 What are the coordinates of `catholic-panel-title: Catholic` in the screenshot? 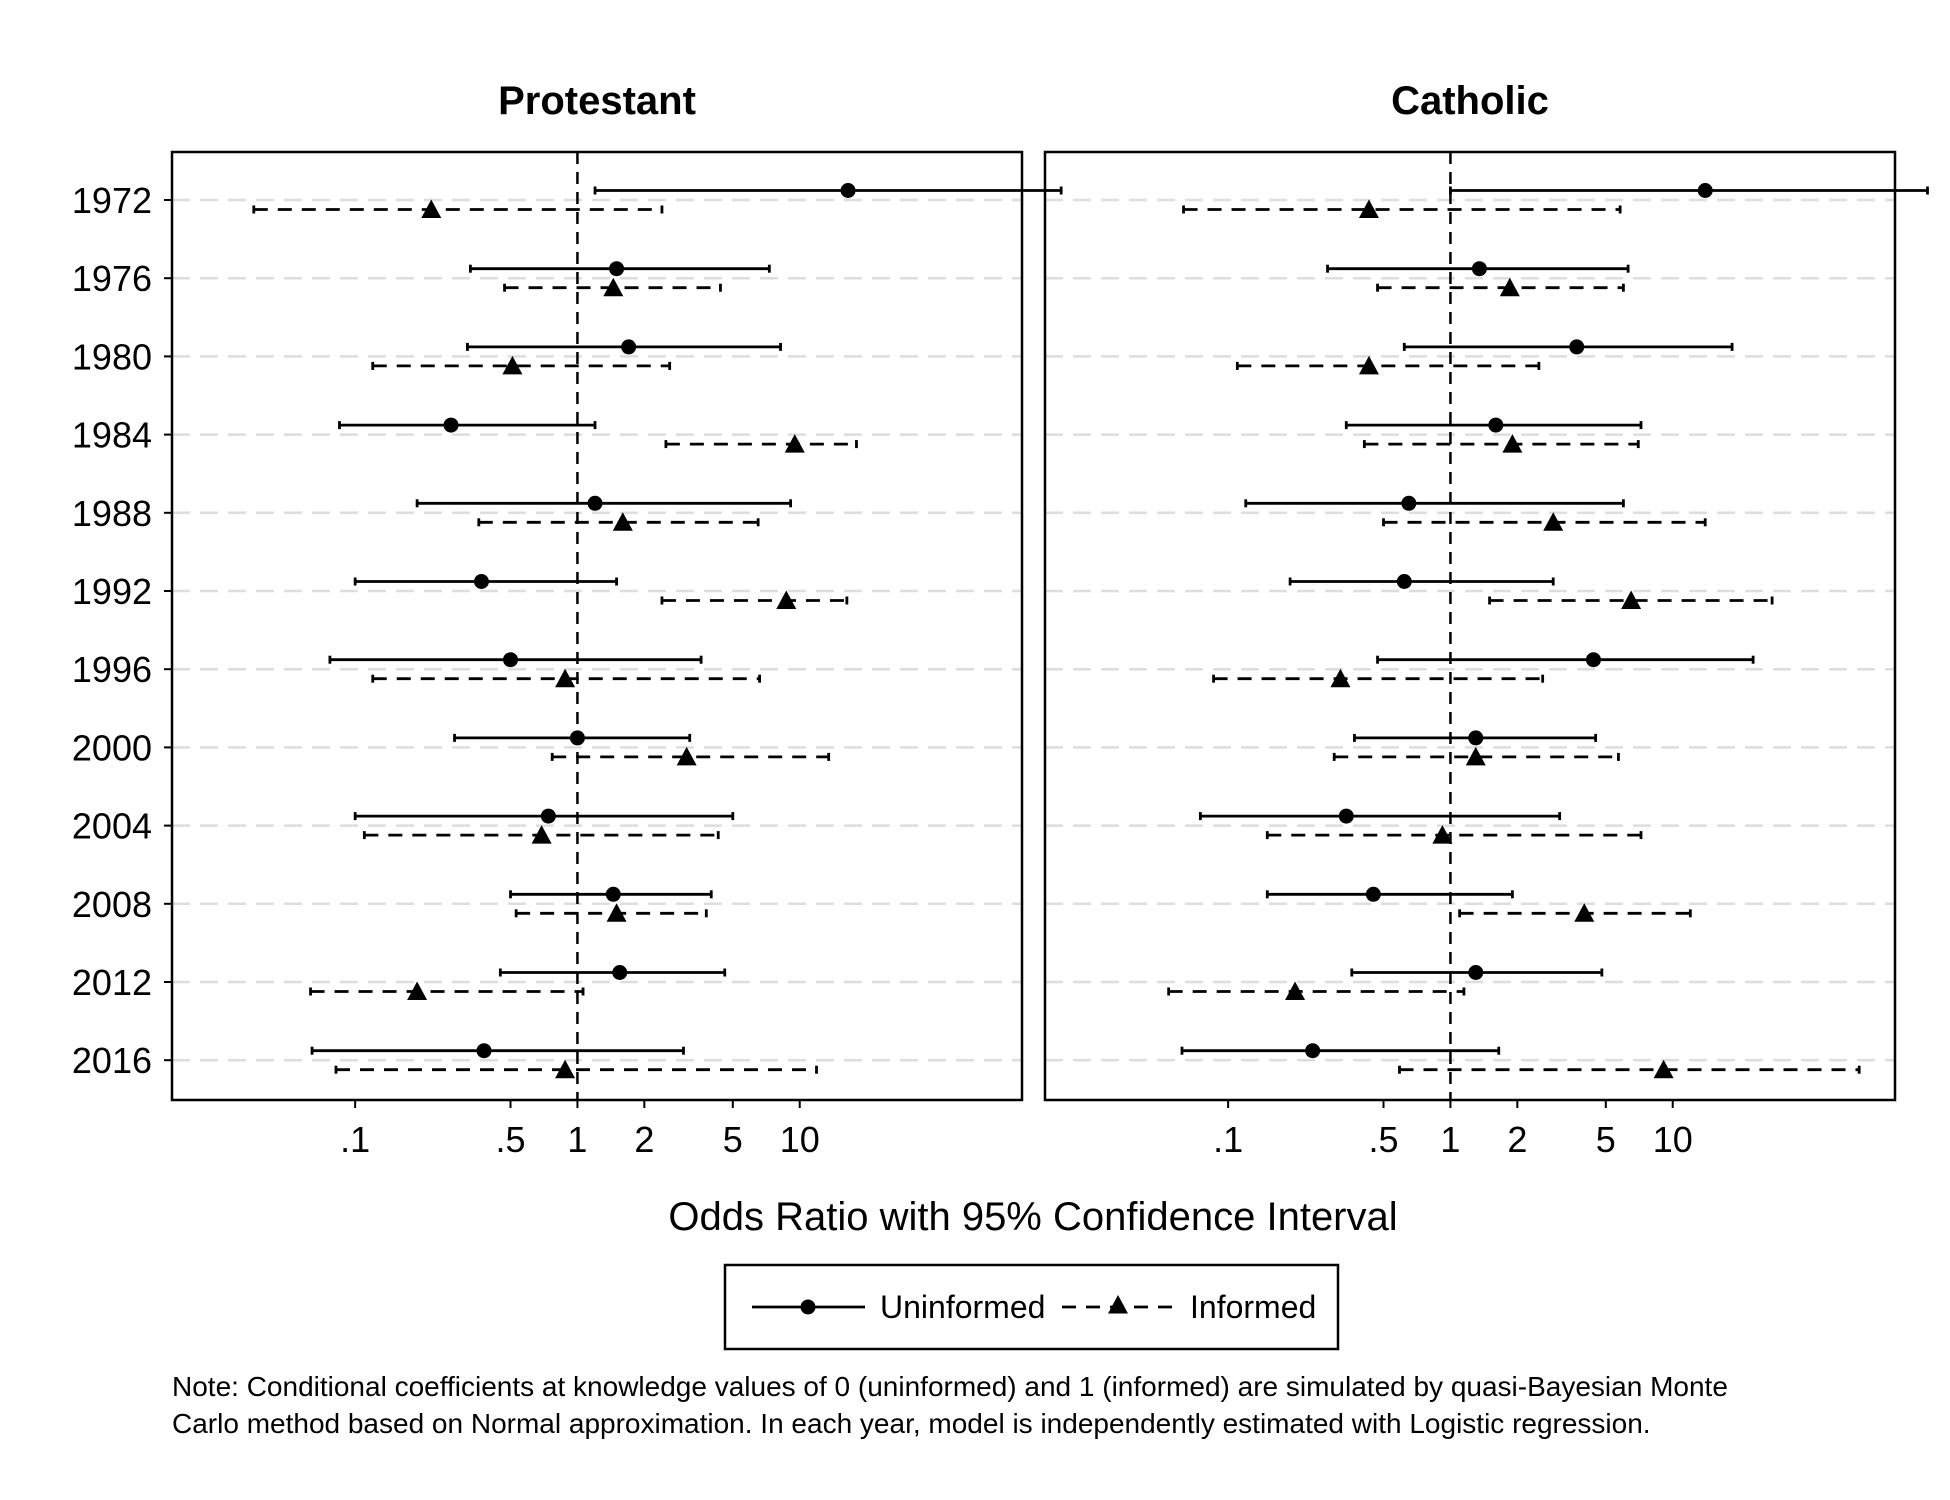 It's located at (1470, 101).